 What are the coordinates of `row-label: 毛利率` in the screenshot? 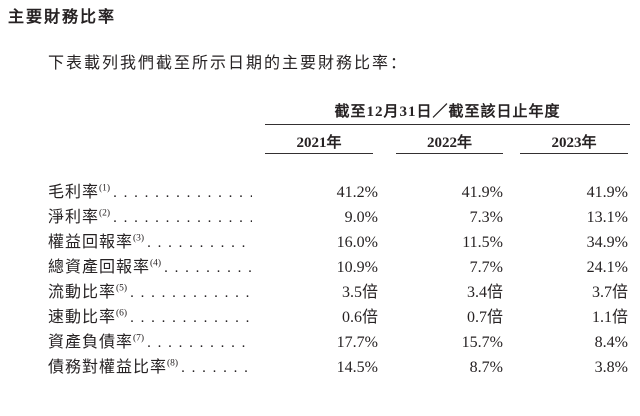 It's located at (74, 192).